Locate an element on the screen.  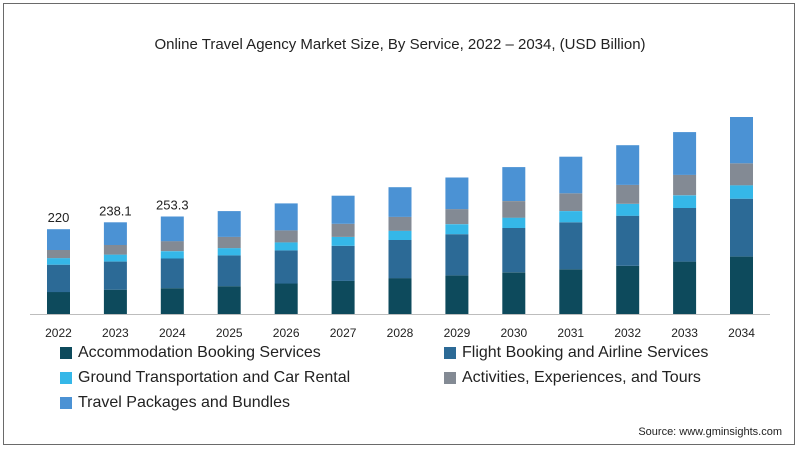
x-tick-label: 2022 is located at coordinates (58, 333).